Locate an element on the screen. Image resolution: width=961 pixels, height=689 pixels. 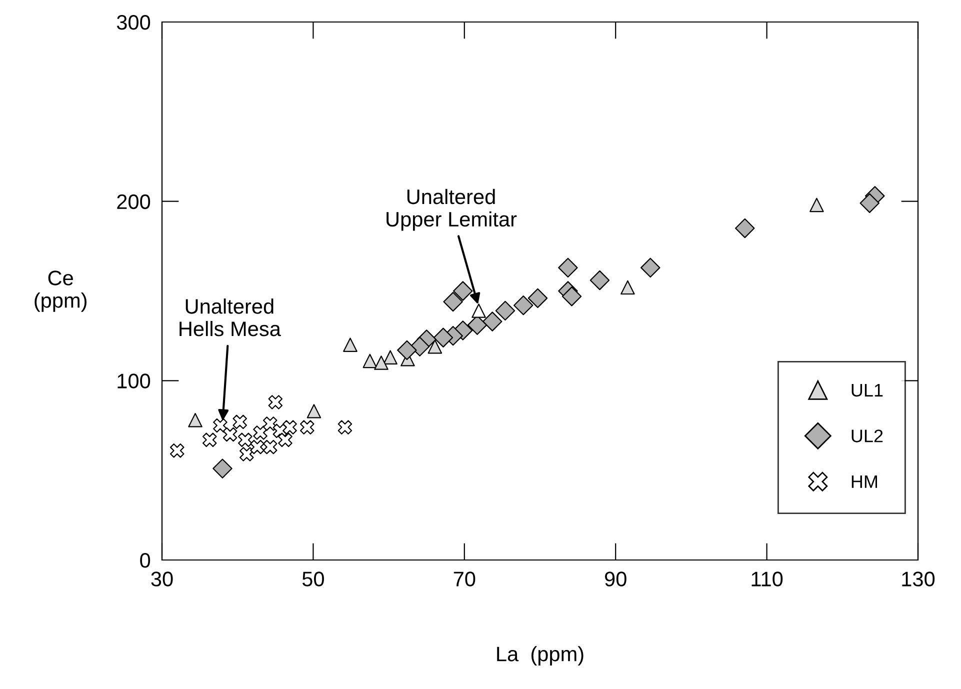
y-tick-label: 200 is located at coordinates (133, 202).